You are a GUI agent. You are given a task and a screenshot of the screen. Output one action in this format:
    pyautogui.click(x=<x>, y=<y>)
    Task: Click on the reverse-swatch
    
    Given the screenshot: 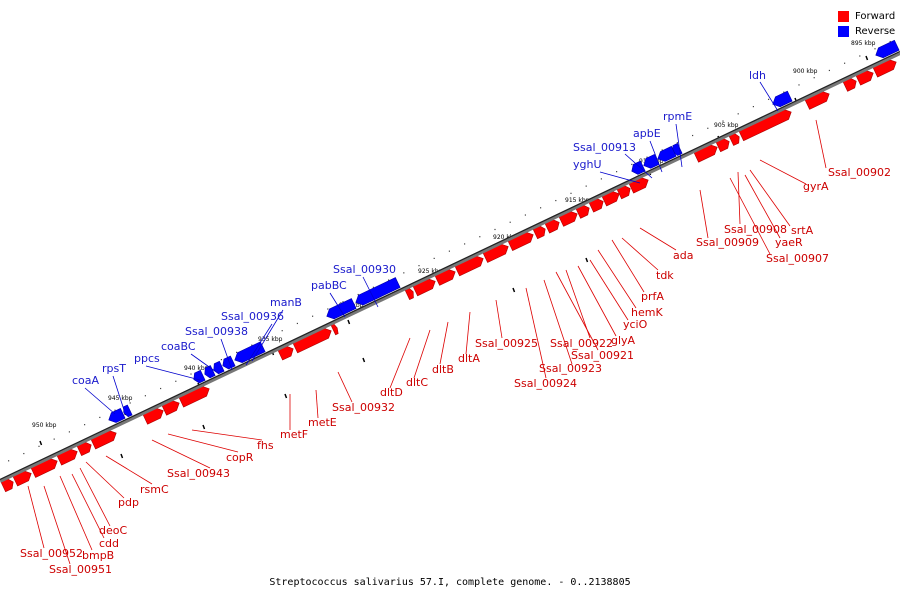 What is the action you would take?
    pyautogui.click(x=843, y=31)
    